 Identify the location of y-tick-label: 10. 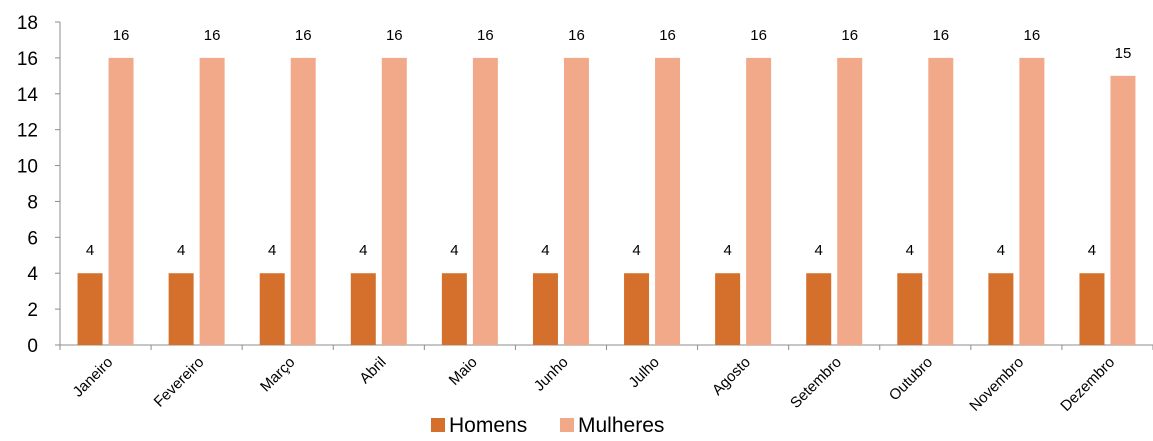
(27, 167).